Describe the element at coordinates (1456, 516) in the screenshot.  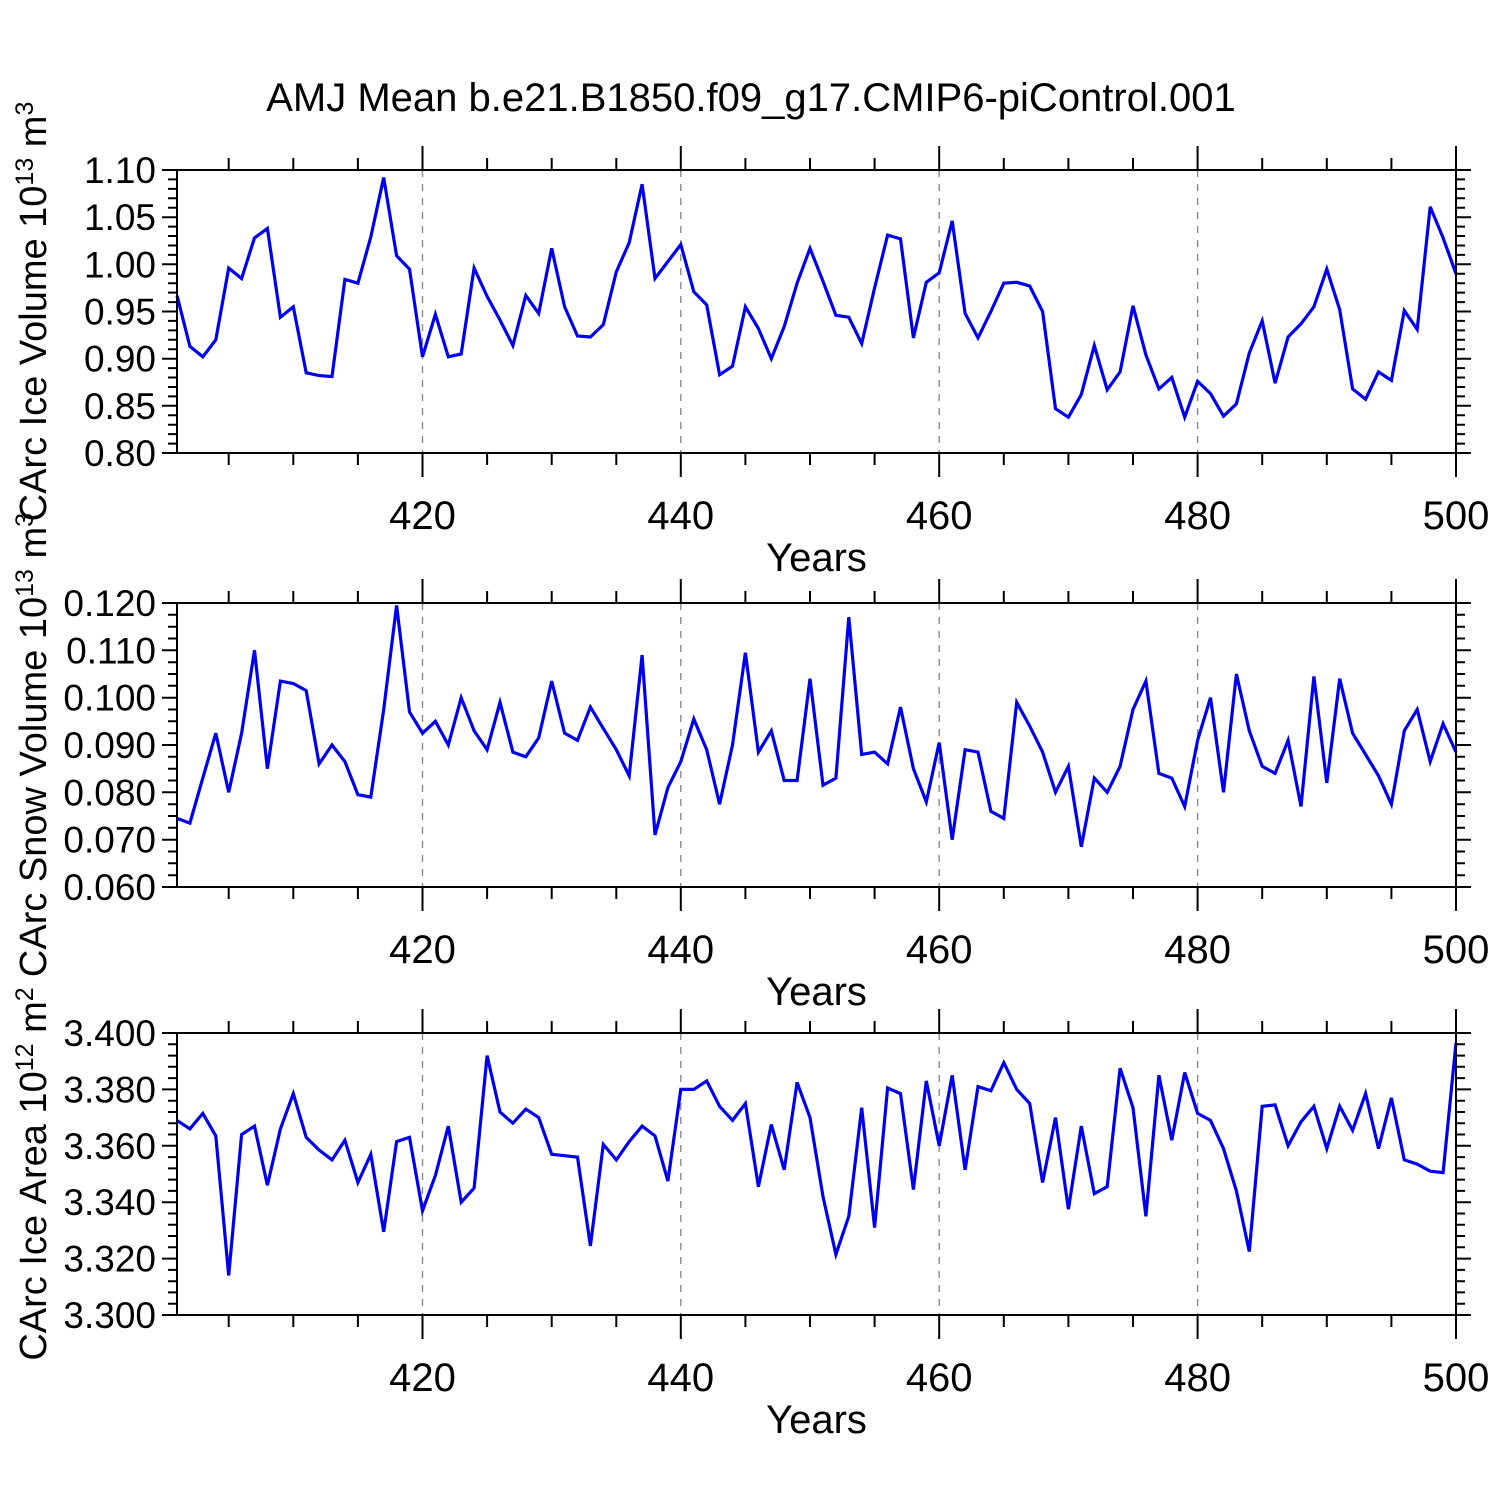
I see `ice-volume-x-tick-label: 500` at that location.